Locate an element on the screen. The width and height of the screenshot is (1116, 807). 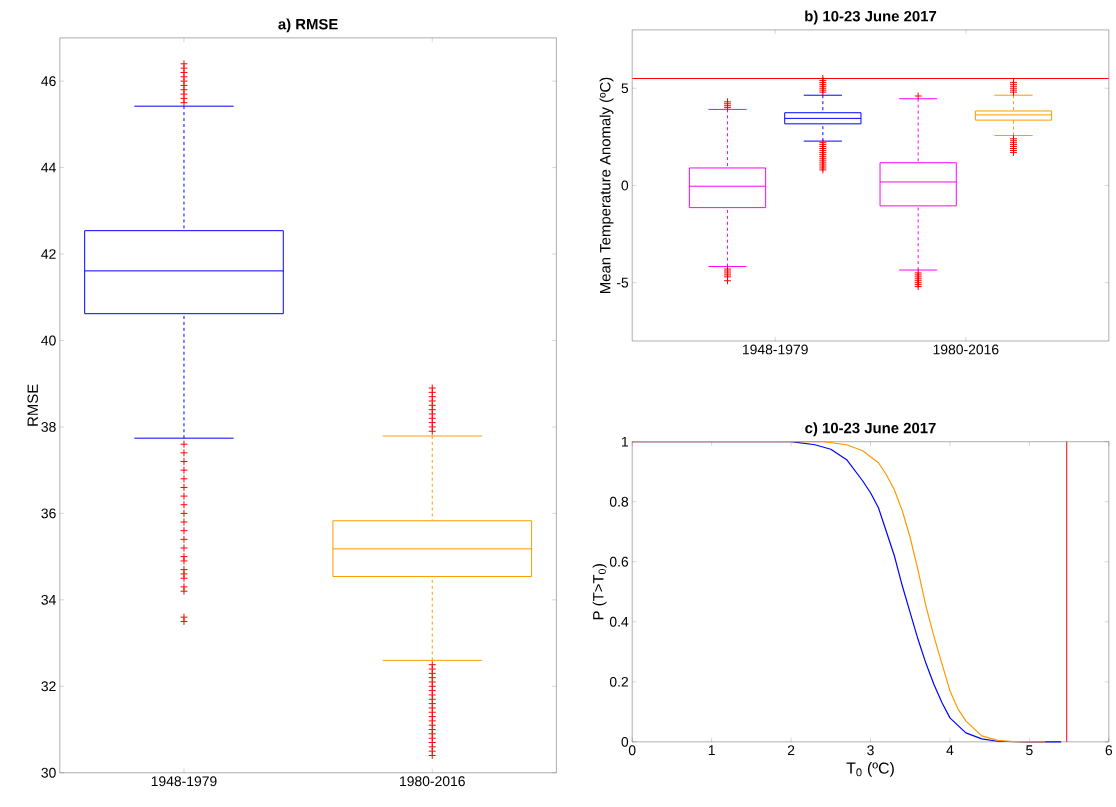
y-axis-title: P (T>T$_{0}$) is located at coordinates (599, 592).